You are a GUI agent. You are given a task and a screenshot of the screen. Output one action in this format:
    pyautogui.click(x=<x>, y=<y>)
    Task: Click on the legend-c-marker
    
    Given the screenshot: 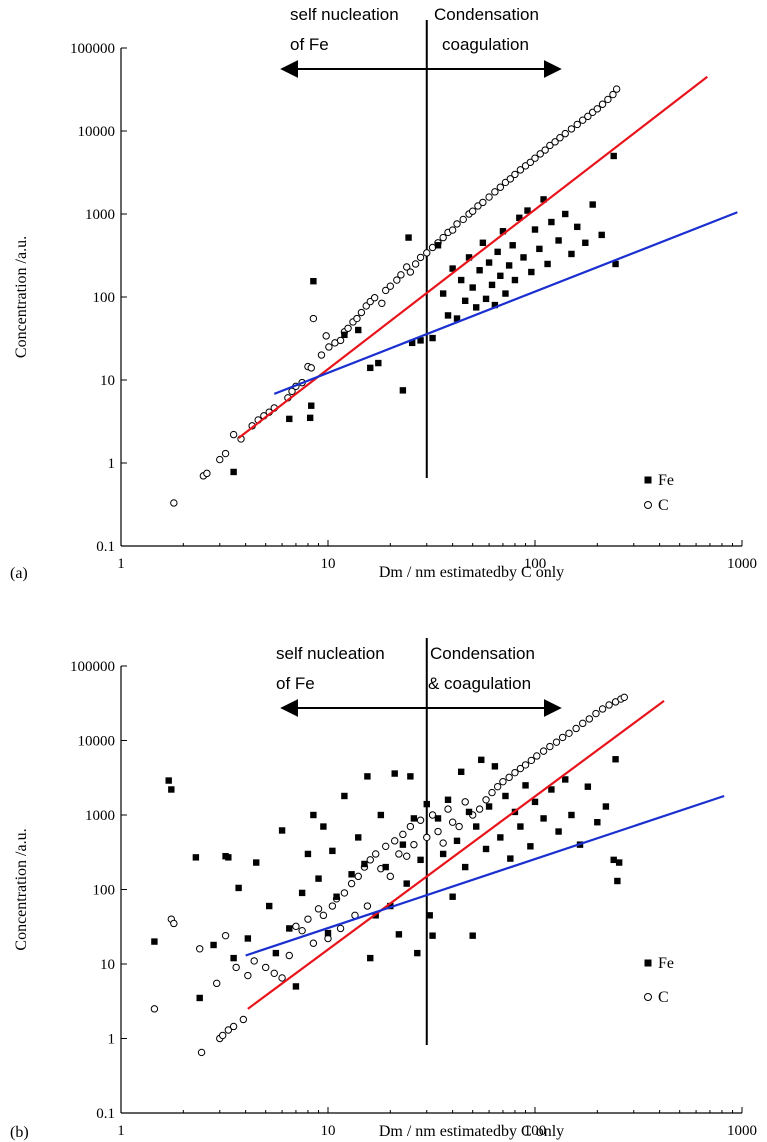 What is the action you would take?
    pyautogui.click(x=648, y=997)
    